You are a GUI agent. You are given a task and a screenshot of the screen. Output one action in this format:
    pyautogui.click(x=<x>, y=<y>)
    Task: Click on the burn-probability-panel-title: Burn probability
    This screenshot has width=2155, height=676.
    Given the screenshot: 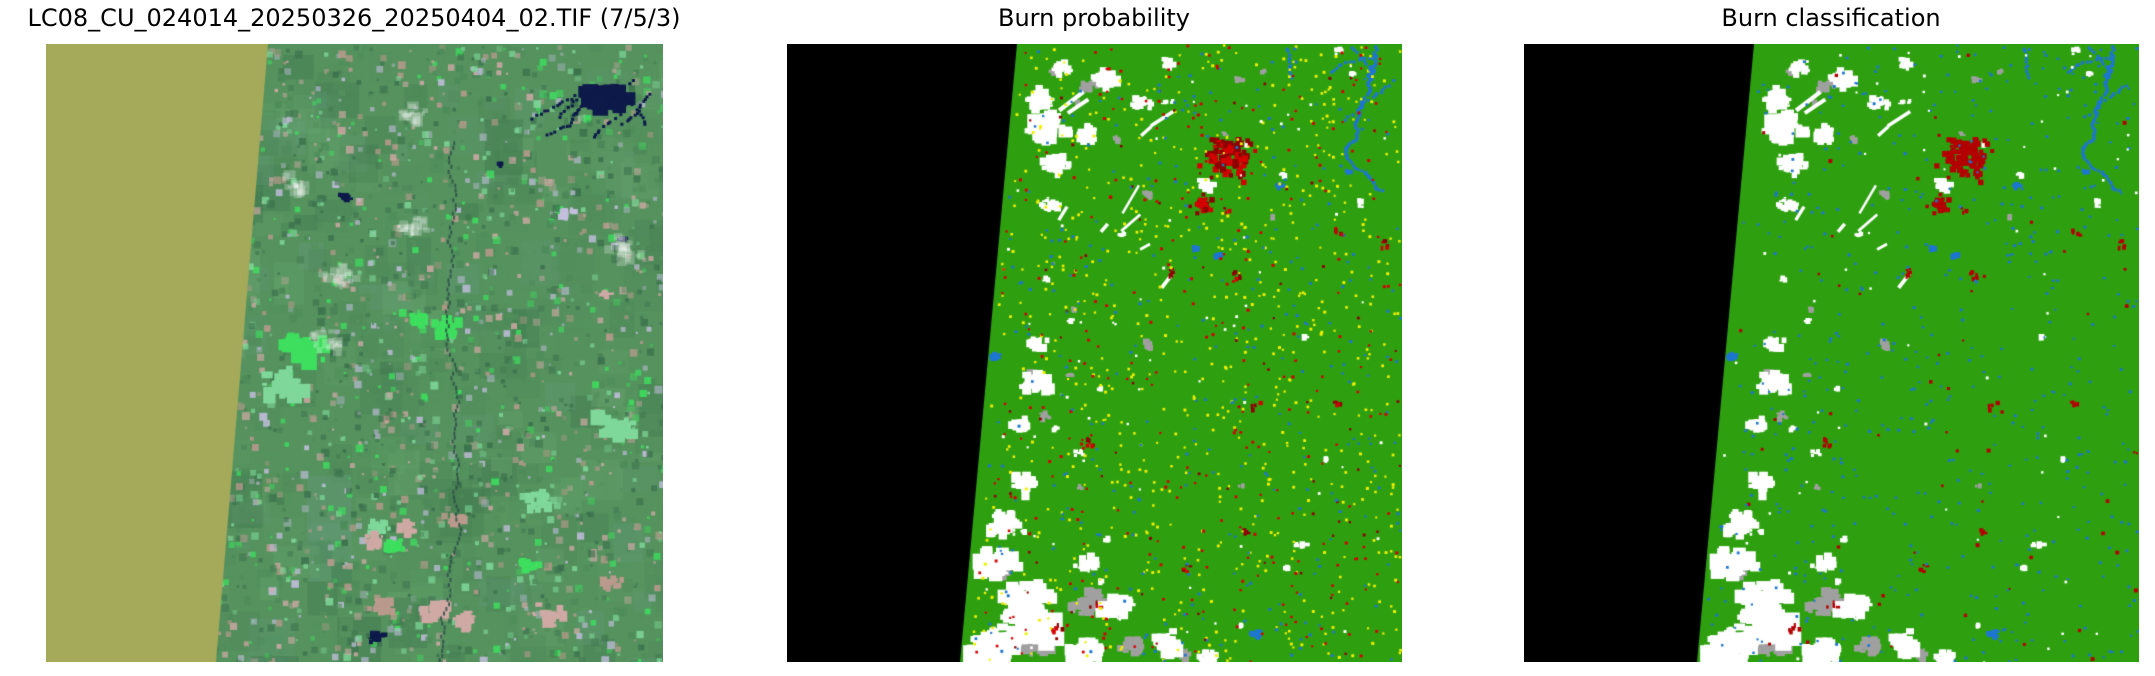 What is the action you would take?
    pyautogui.click(x=1094, y=18)
    